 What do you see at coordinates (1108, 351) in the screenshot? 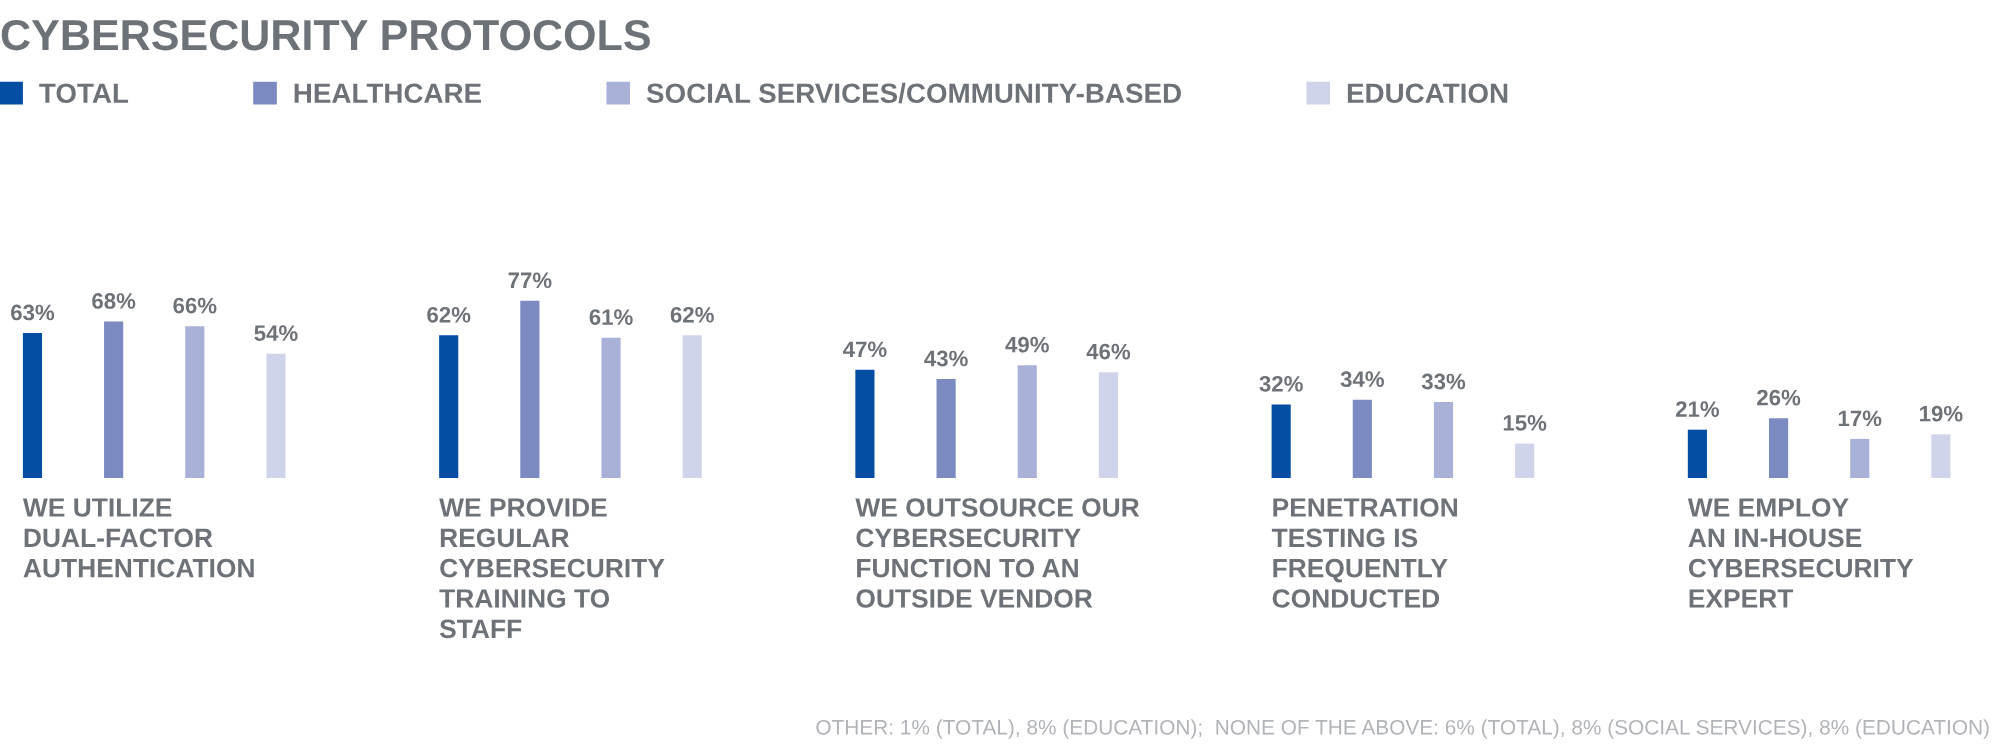
I see `data-label: 46%` at bounding box center [1108, 351].